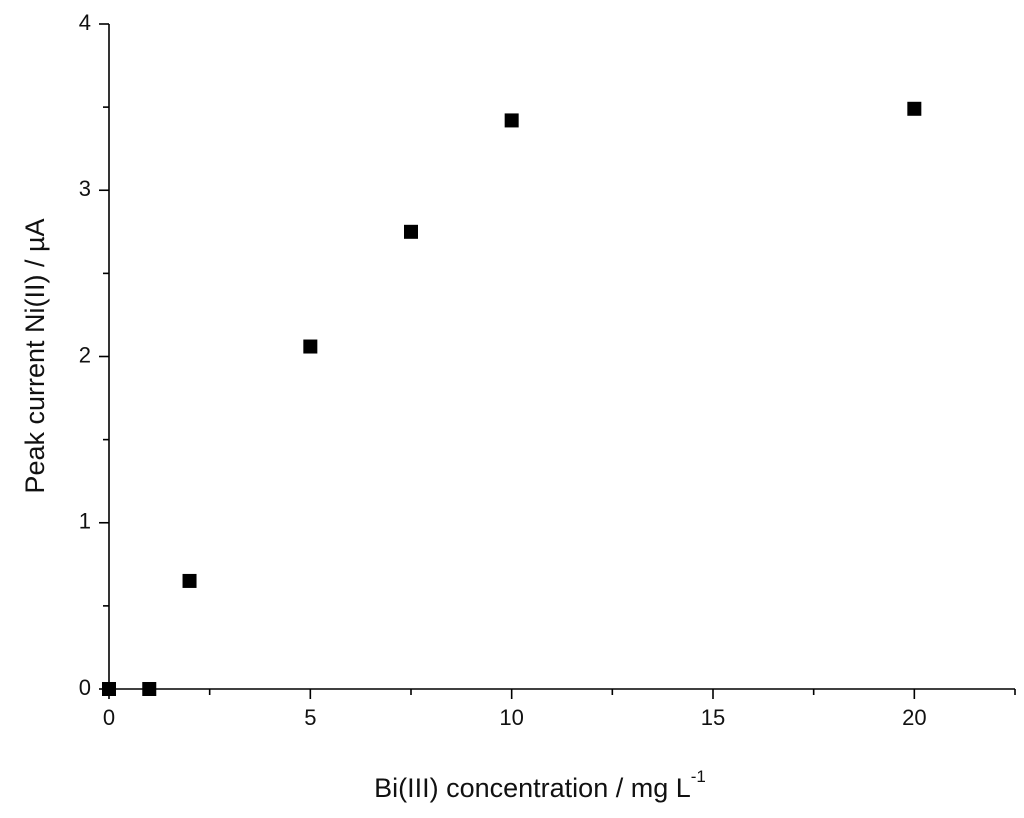 This screenshot has height=818, width=1024. What do you see at coordinates (914, 717) in the screenshot?
I see `x-tick-label: 20` at bounding box center [914, 717].